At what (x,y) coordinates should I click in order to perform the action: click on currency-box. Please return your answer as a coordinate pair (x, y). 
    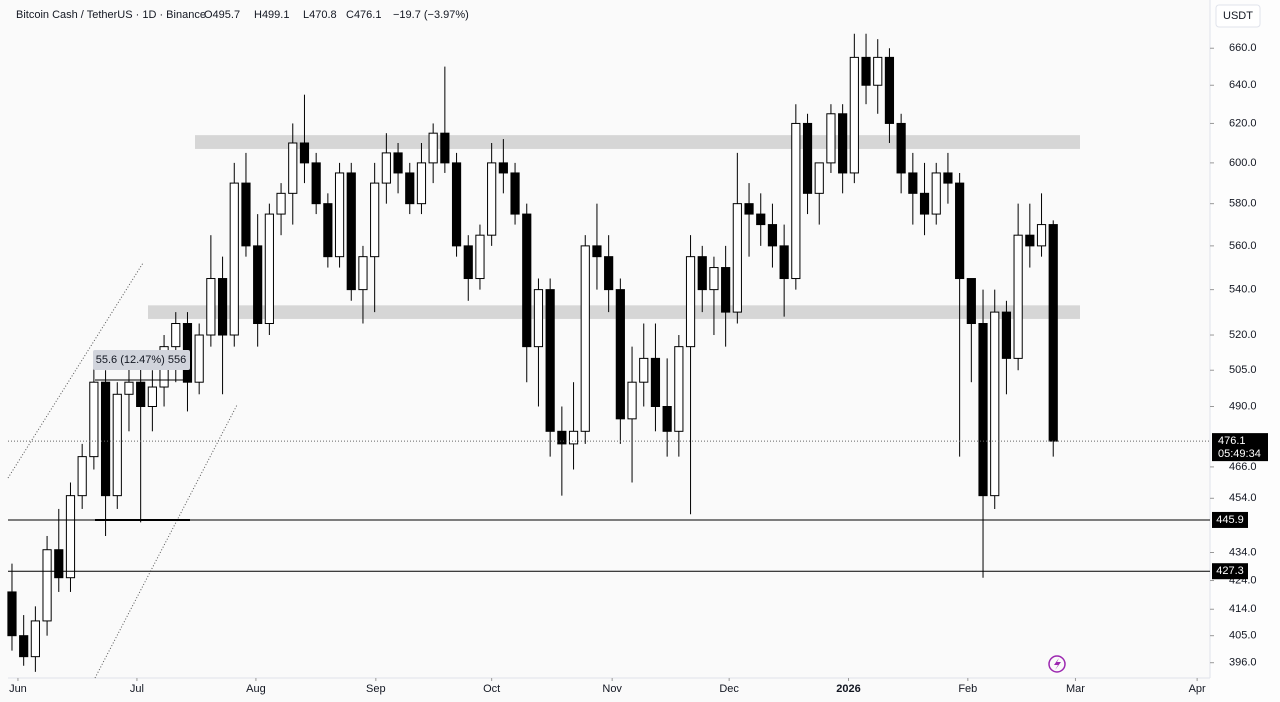
    Looking at the image, I should click on (1238, 16).